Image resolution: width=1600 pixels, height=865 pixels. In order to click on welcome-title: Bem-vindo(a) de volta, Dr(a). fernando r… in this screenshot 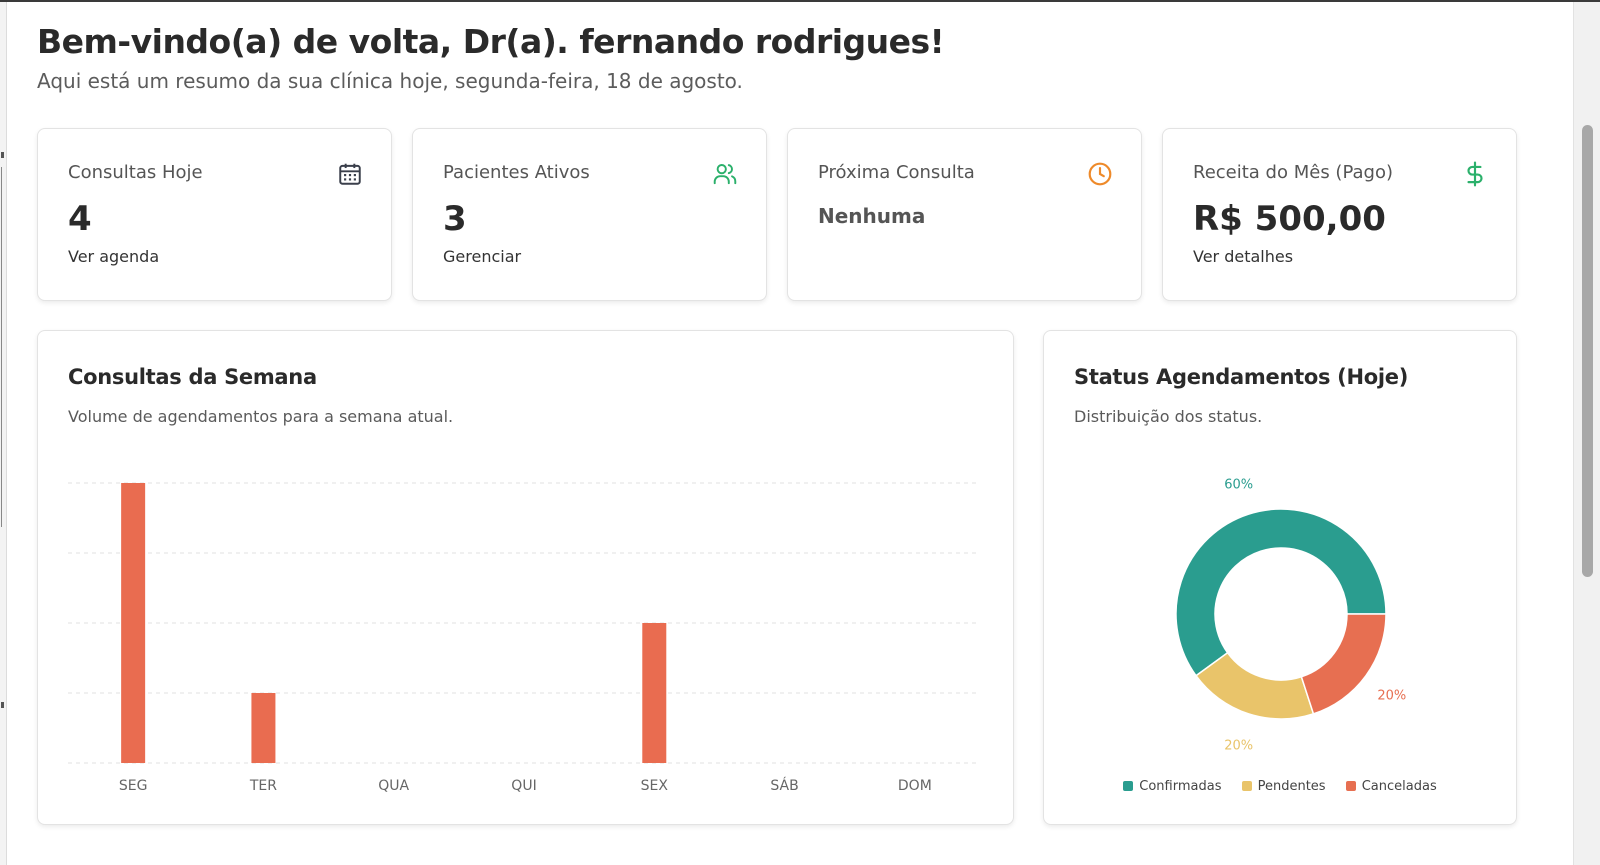, I will do `click(491, 41)`.